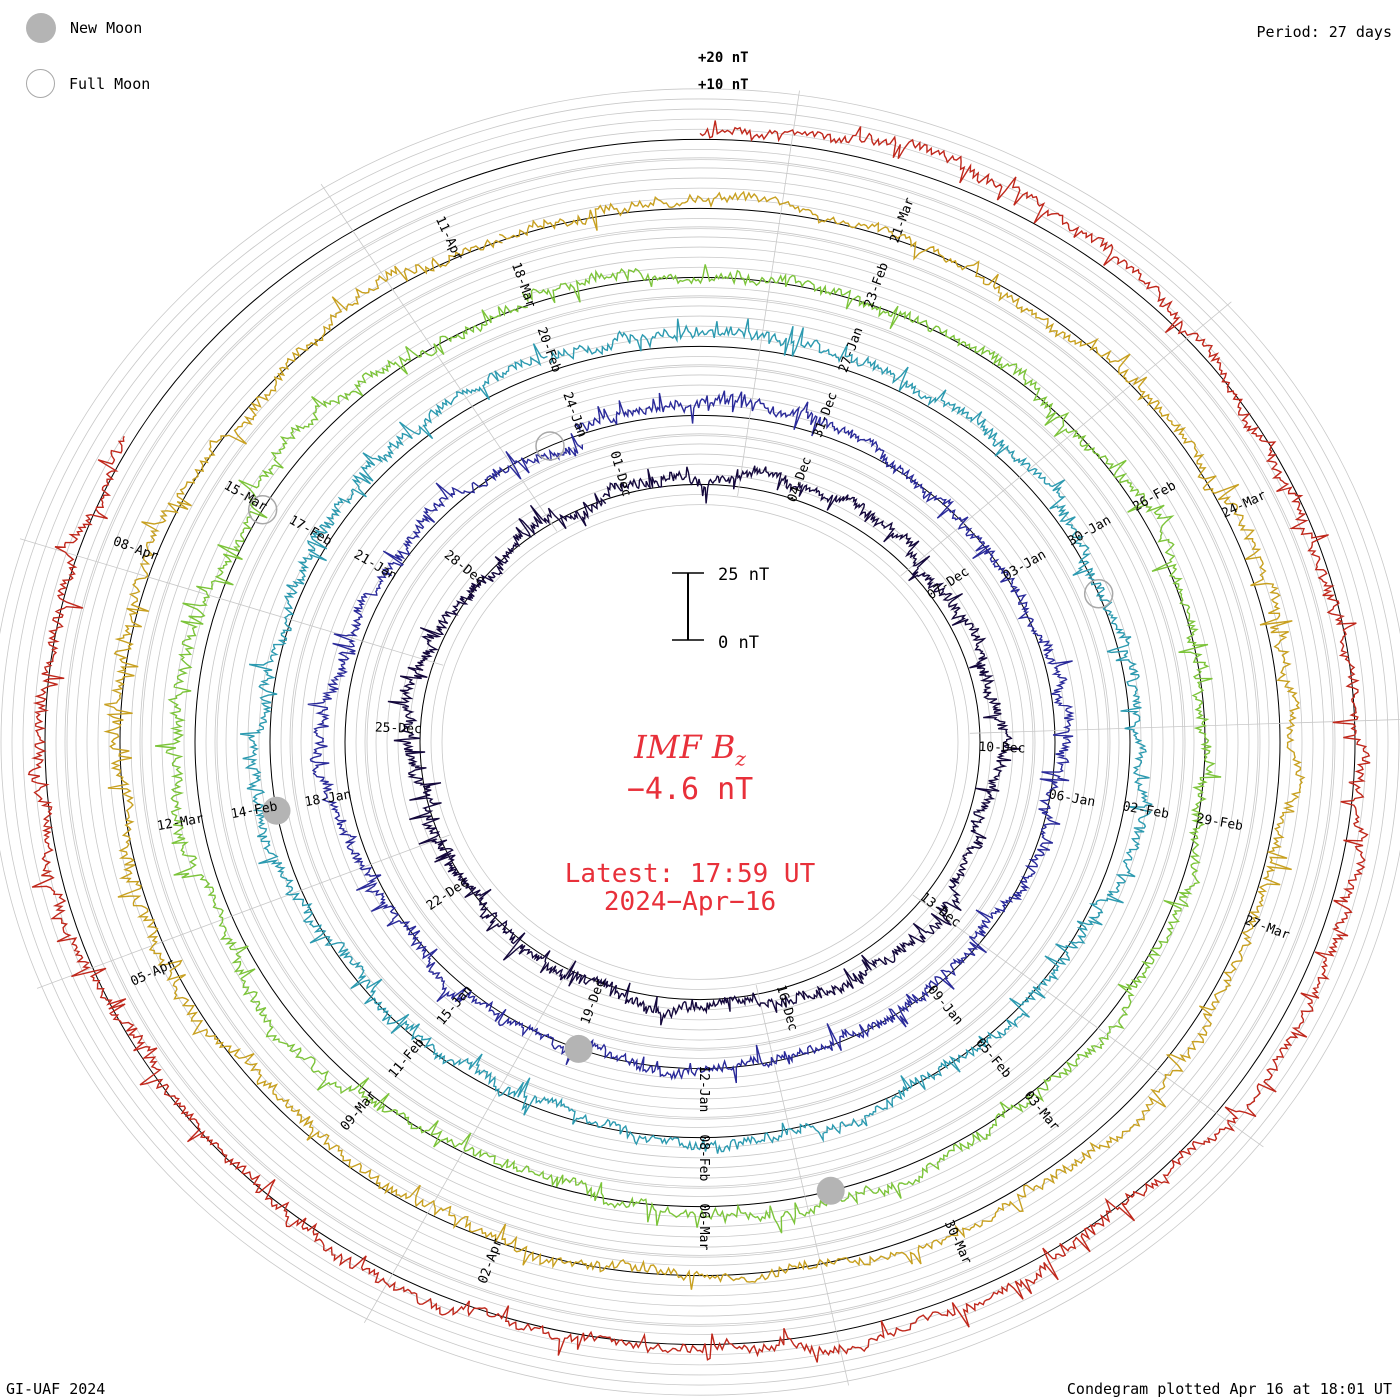 Image resolution: width=1400 pixels, height=1400 pixels. Describe the element at coordinates (449, 238) in the screenshot. I see `date-label: 11-Apr` at that location.